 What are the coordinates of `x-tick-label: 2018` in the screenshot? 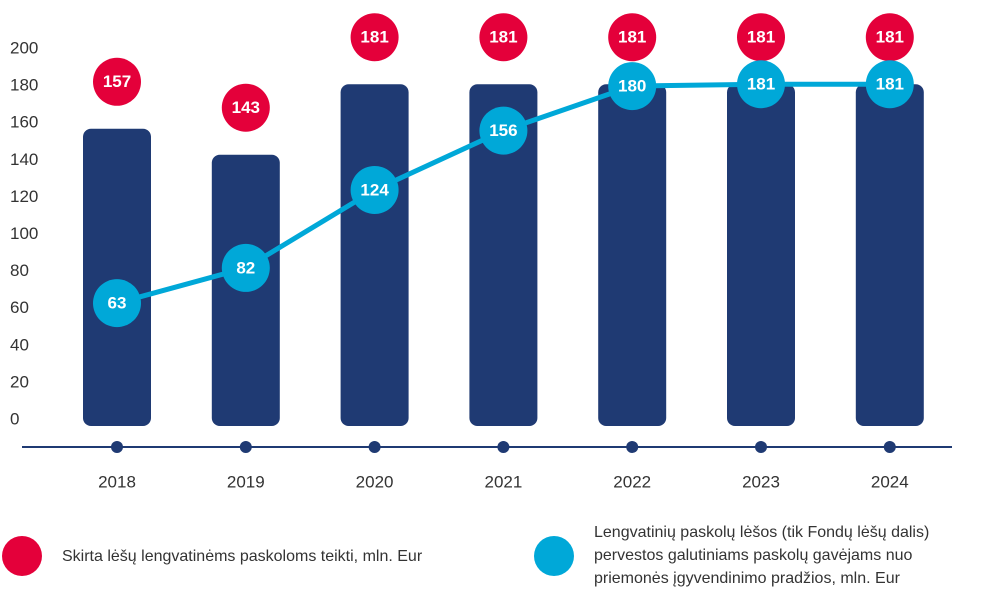 It's located at (117, 481).